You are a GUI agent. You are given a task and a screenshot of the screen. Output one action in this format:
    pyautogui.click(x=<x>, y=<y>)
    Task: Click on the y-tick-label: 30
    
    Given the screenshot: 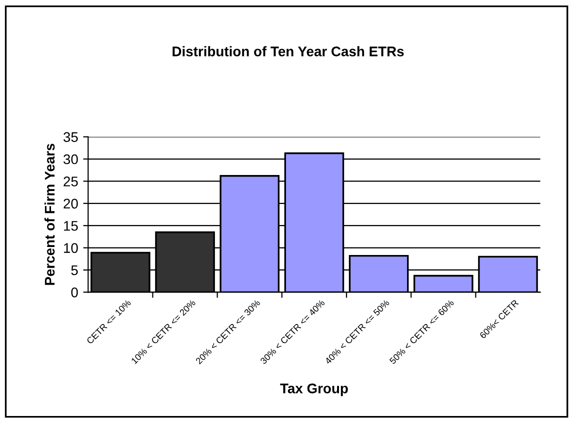 What is the action you would take?
    pyautogui.click(x=70, y=159)
    